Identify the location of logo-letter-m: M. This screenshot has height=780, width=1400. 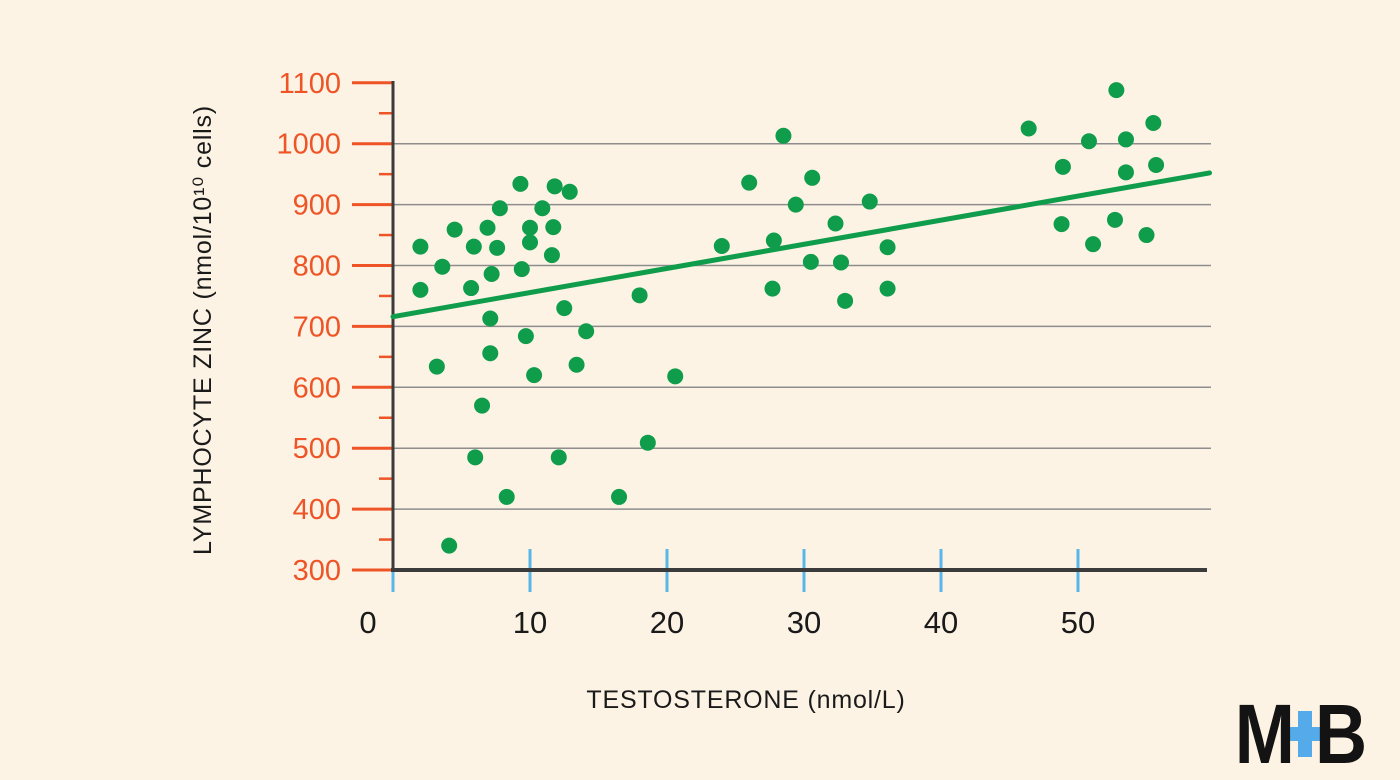
(1265, 733).